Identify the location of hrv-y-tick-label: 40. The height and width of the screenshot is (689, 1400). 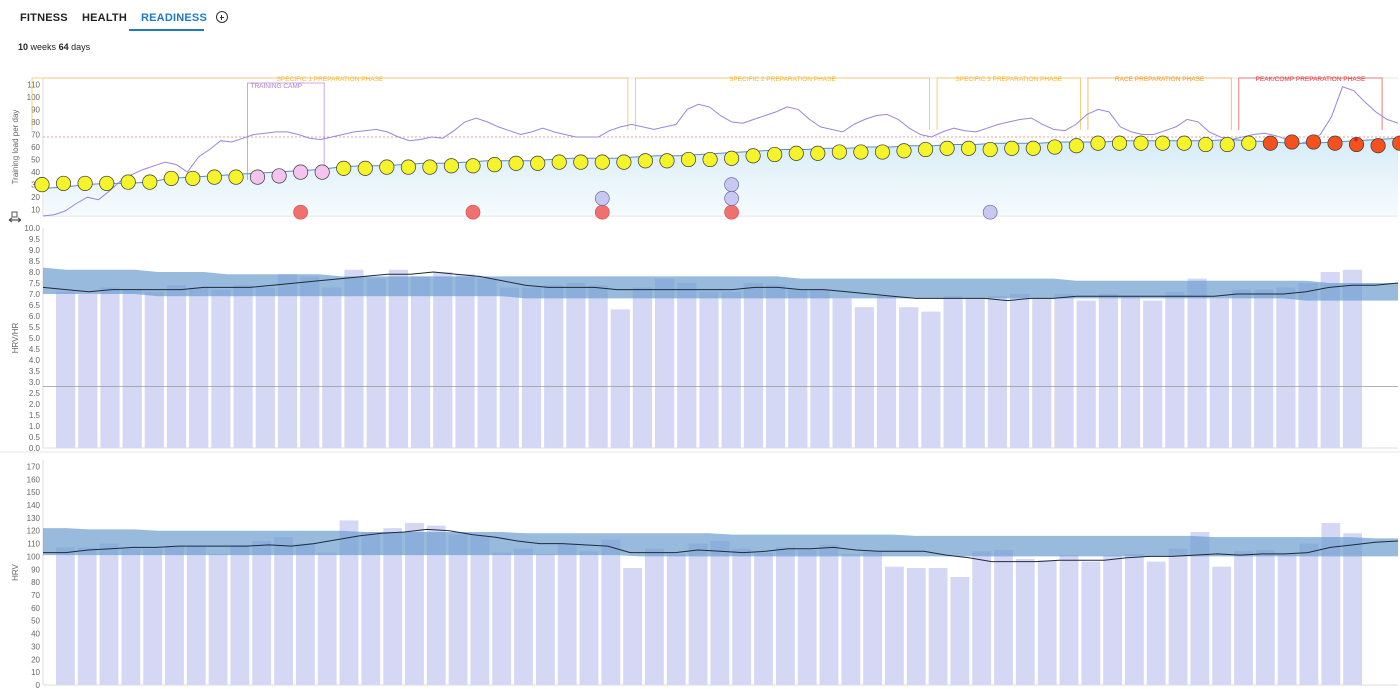
(35, 634).